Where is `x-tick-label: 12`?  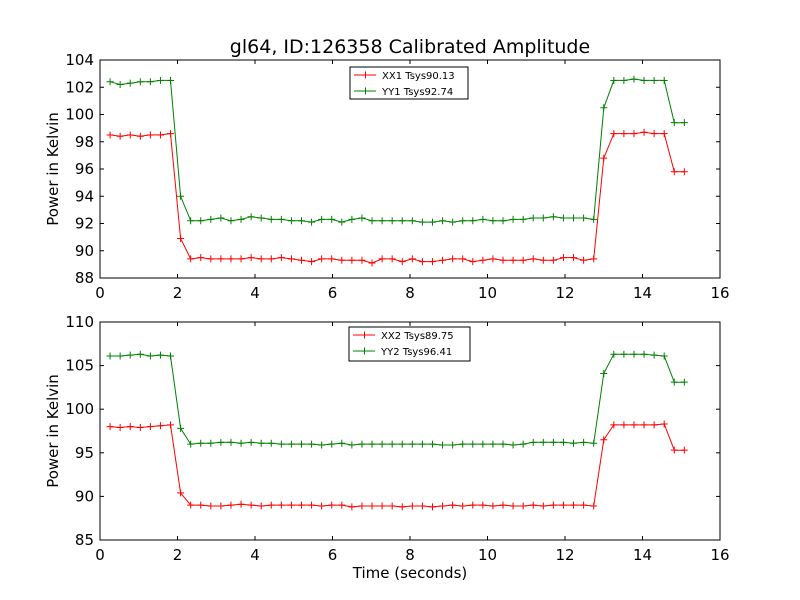
x-tick-label: 12 is located at coordinates (564, 293).